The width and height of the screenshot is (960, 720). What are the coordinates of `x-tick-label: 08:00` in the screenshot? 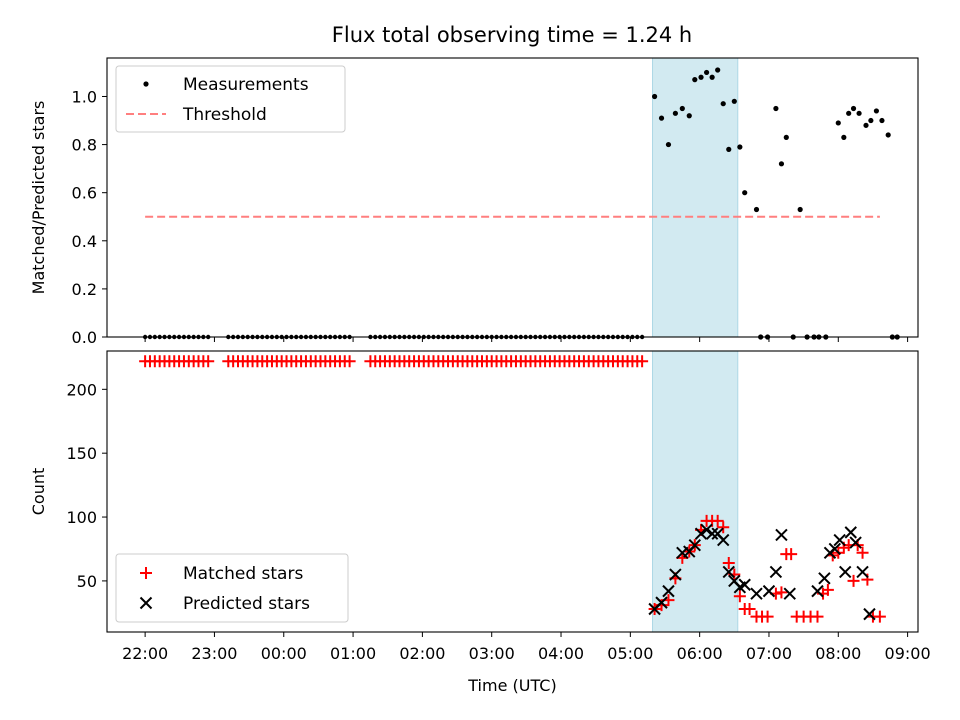 It's located at (838, 653).